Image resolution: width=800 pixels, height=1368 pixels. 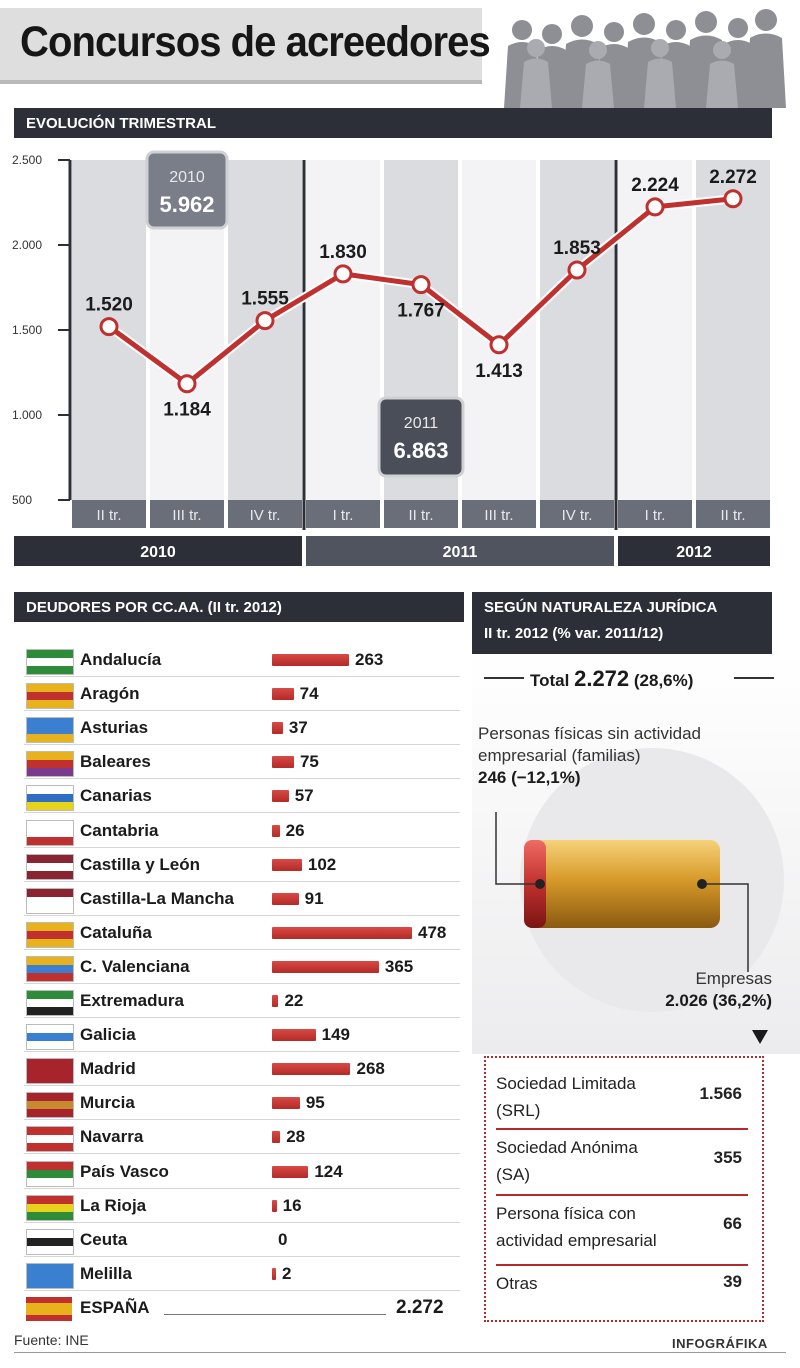 I want to click on badge-total: 5.962, so click(x=186, y=204).